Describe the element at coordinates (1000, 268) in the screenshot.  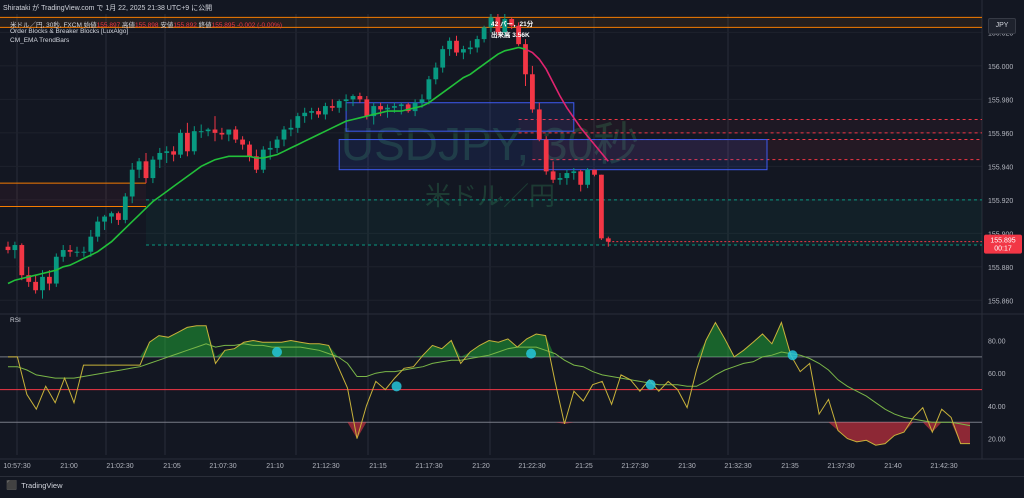
I see `price-tick-7: 155.880` at that location.